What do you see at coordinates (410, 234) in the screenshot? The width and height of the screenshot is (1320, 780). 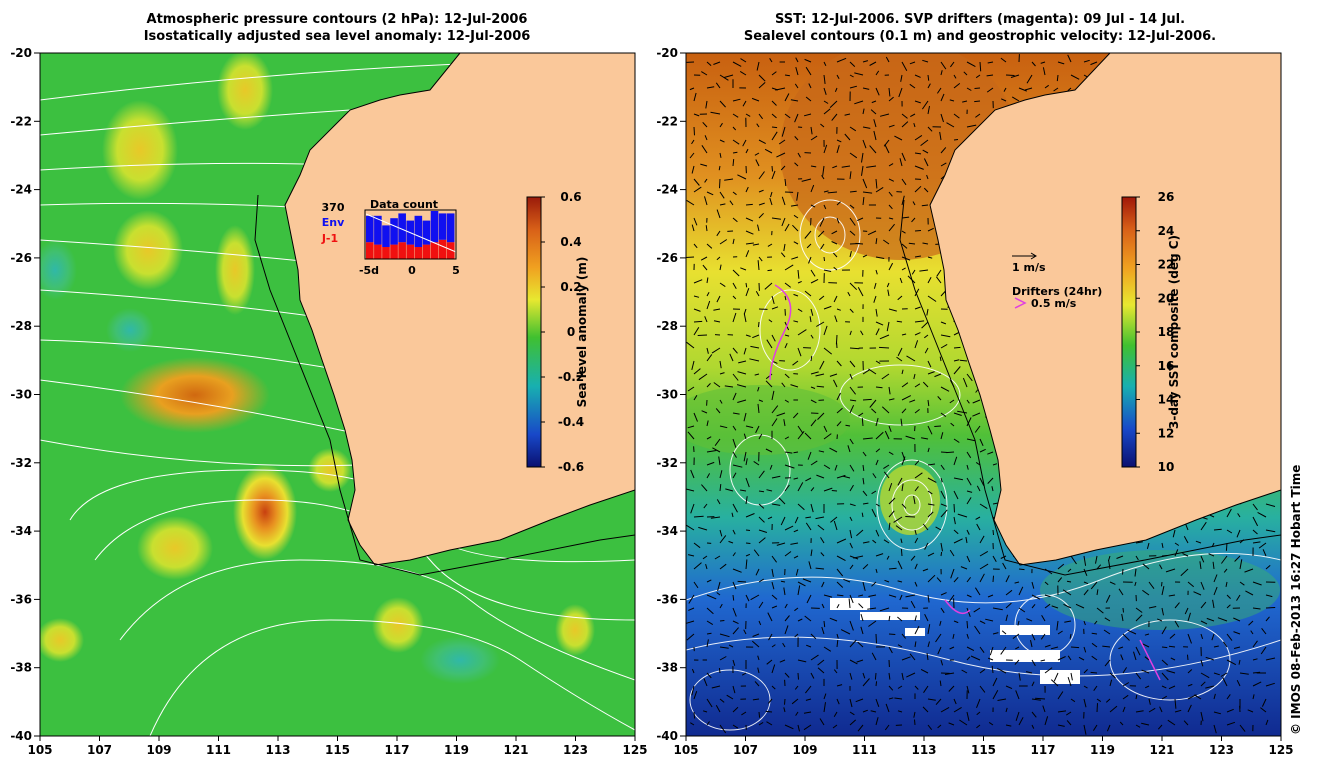 I see `histogram-frame` at bounding box center [410, 234].